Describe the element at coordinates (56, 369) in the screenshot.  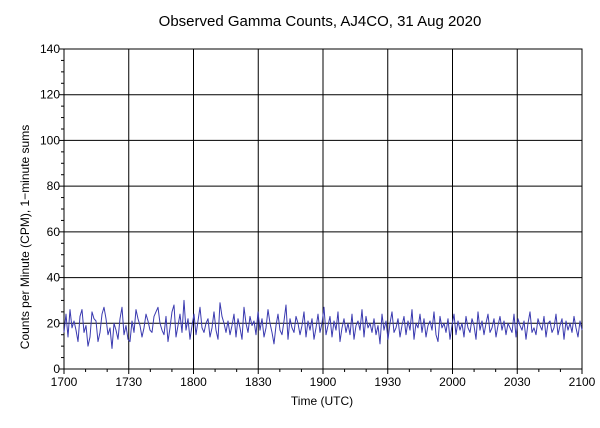
I see `y-tick-label: 0` at that location.